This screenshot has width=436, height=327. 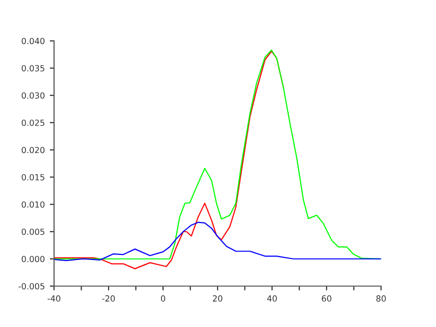 What do you see at coordinates (327, 298) in the screenshot?
I see `x-tick-label: 60` at bounding box center [327, 298].